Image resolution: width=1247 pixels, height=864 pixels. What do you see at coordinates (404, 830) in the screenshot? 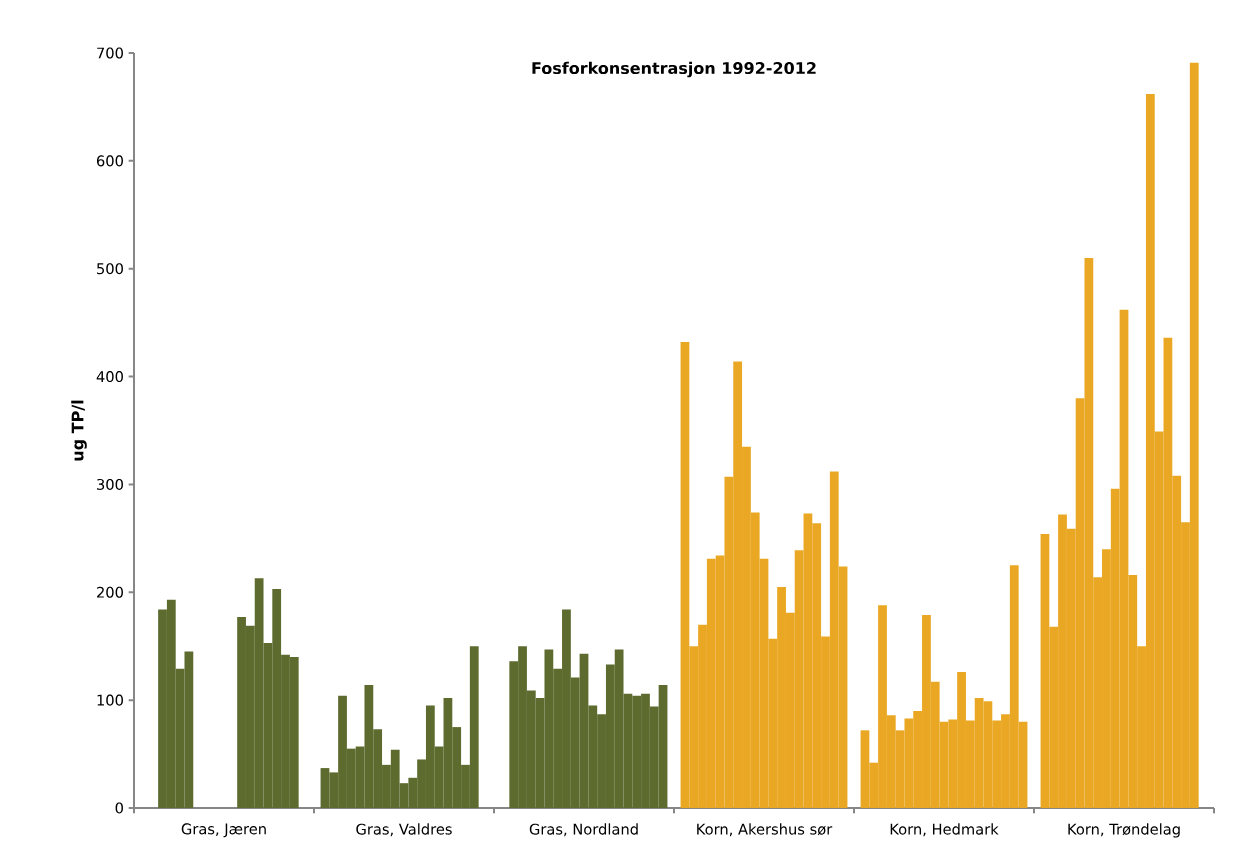
I see `x-tick-label: Gras, Valdres` at bounding box center [404, 830].